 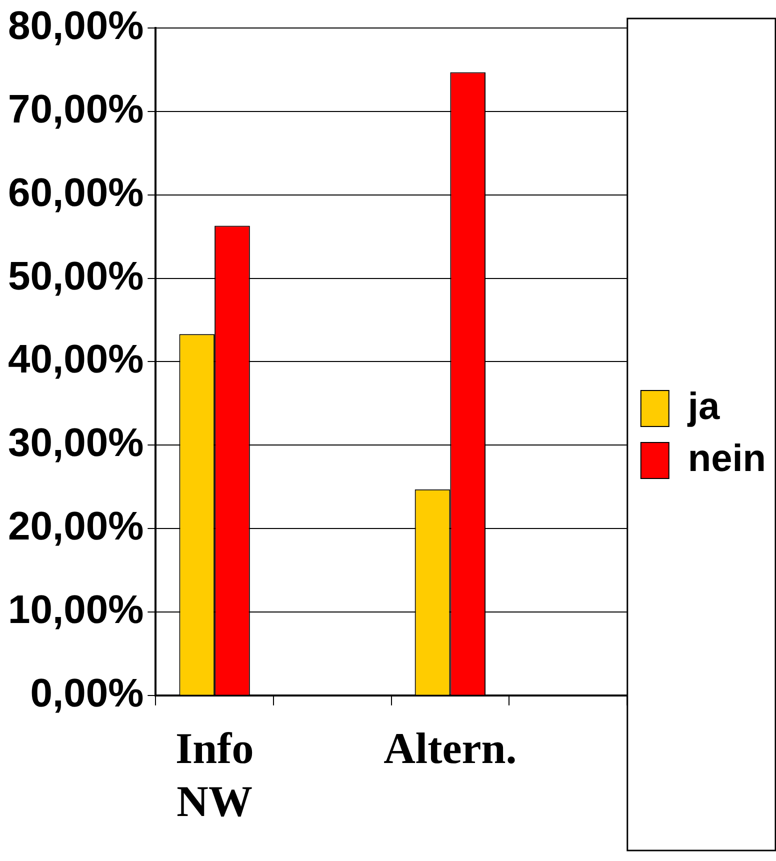 I want to click on y-tick-label: 80,00%, so click(x=76, y=26).